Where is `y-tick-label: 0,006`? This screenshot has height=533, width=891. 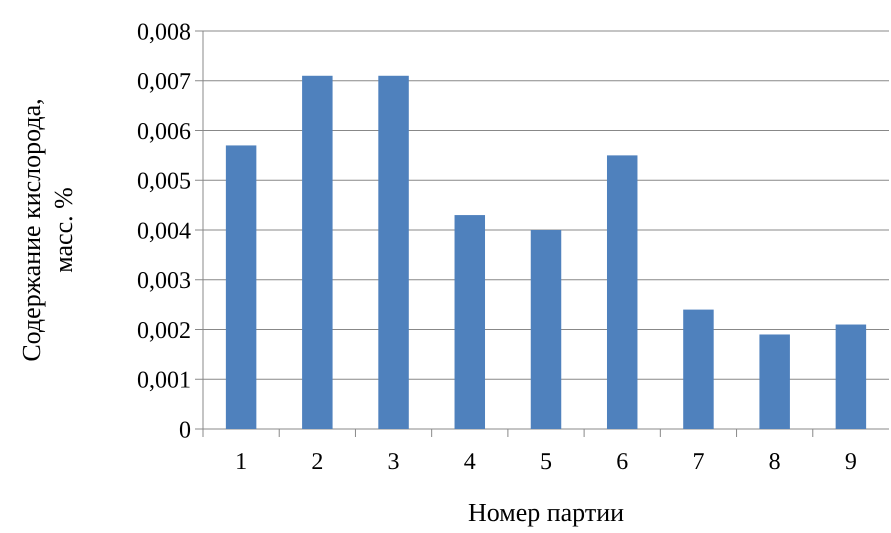
y-tick-label: 0,006 is located at coordinates (164, 131).